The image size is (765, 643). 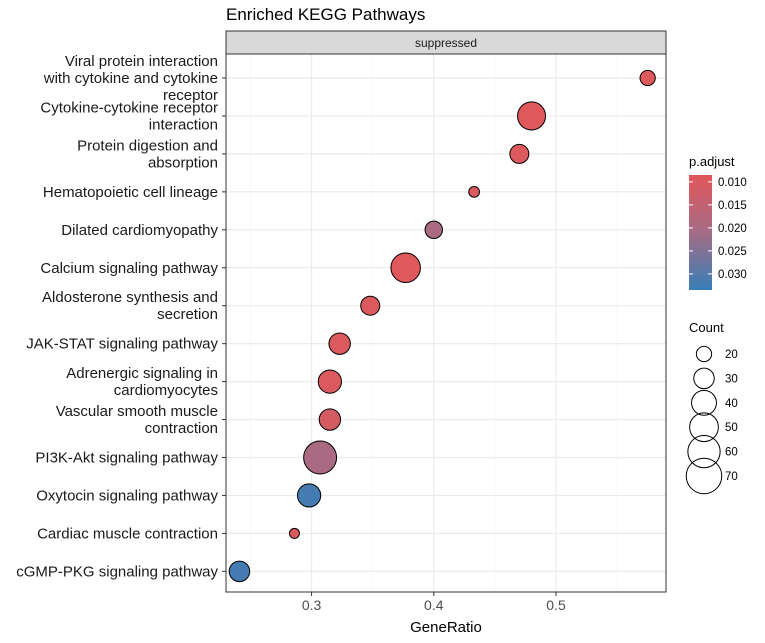 What do you see at coordinates (731, 404) in the screenshot?
I see `size-legend-label: 40` at bounding box center [731, 404].